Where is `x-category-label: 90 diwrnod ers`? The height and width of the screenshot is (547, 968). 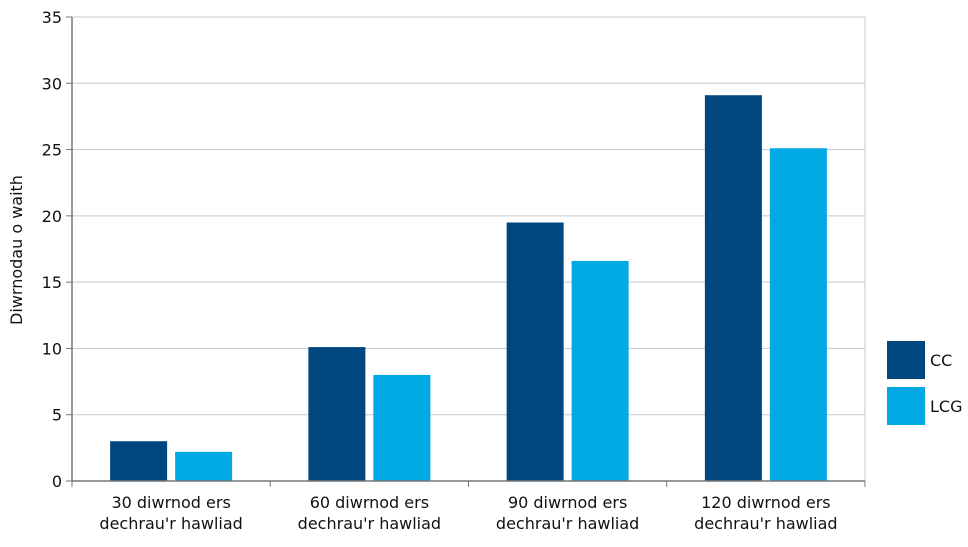 x-category-label: 90 diwrnod ers is located at coordinates (567, 502).